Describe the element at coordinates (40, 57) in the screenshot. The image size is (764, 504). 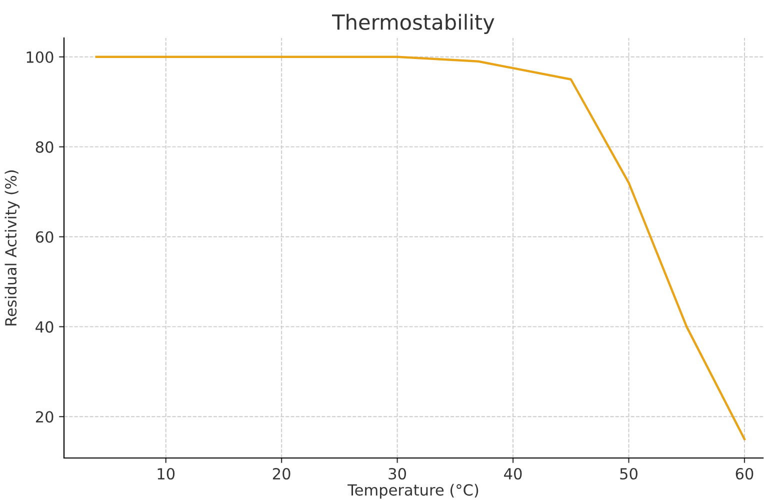
I see `y-tick-label: 100` at that location.